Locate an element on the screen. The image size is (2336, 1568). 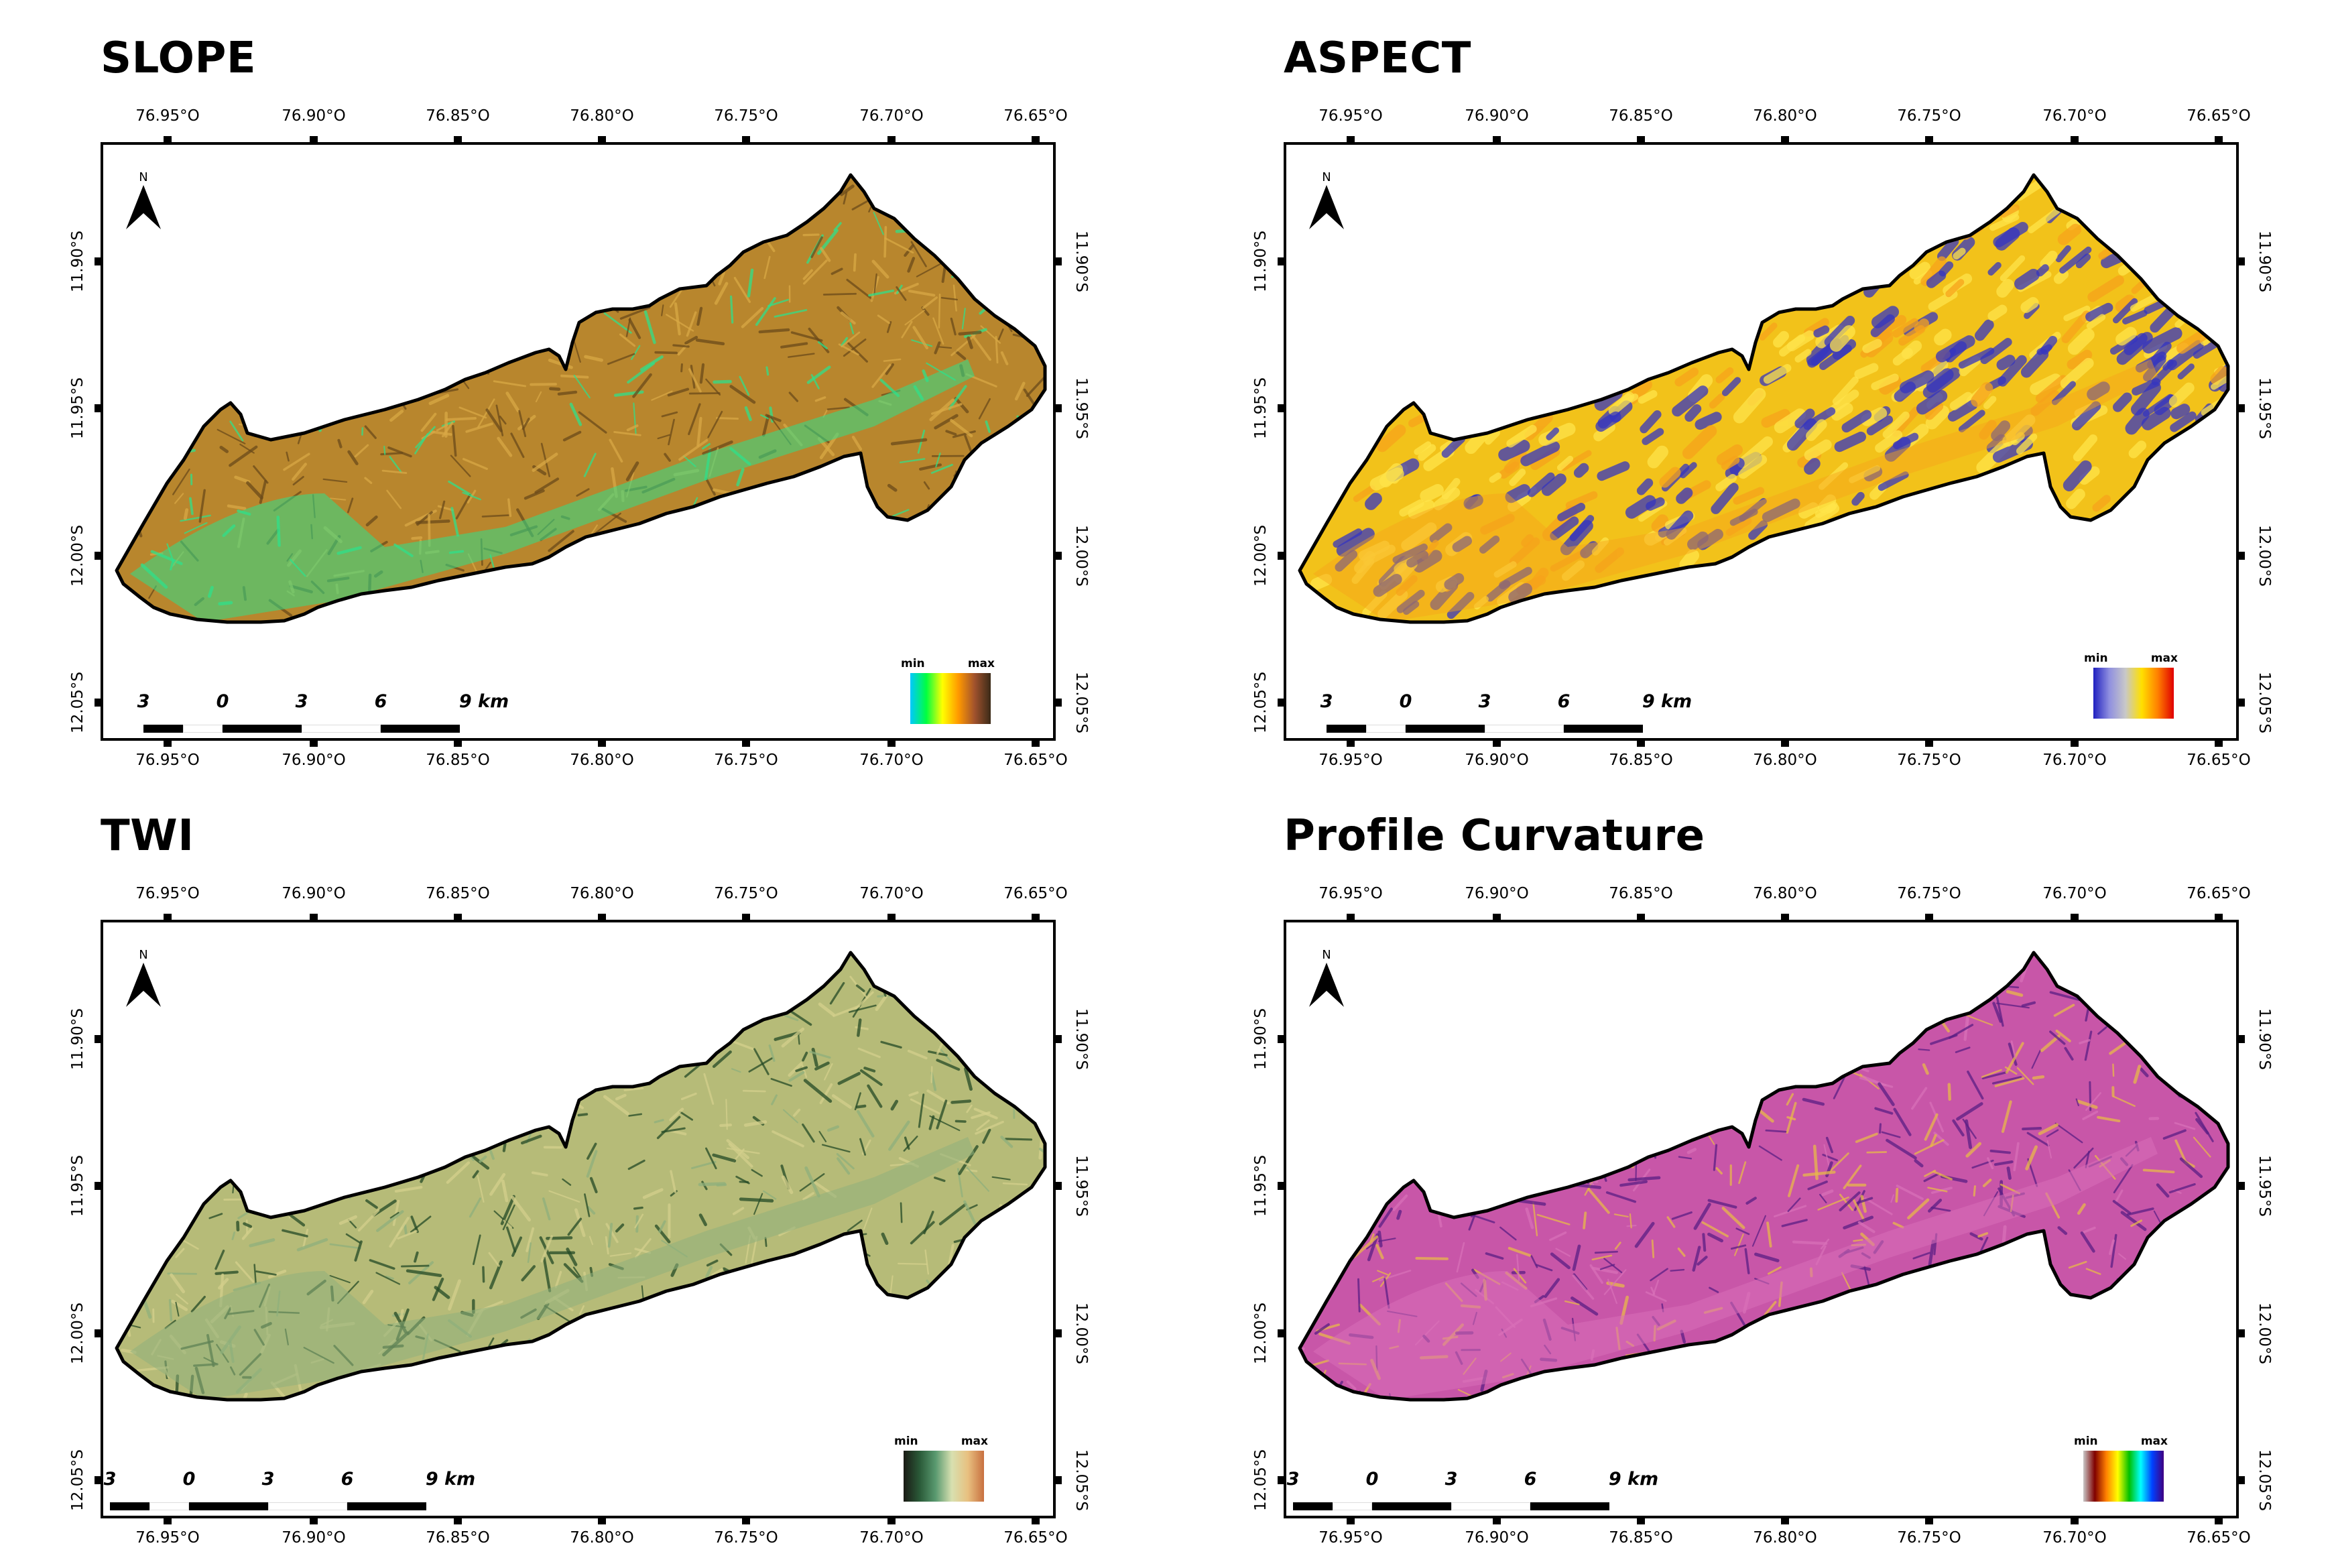
panel-title: SLOPE is located at coordinates (179, 59).